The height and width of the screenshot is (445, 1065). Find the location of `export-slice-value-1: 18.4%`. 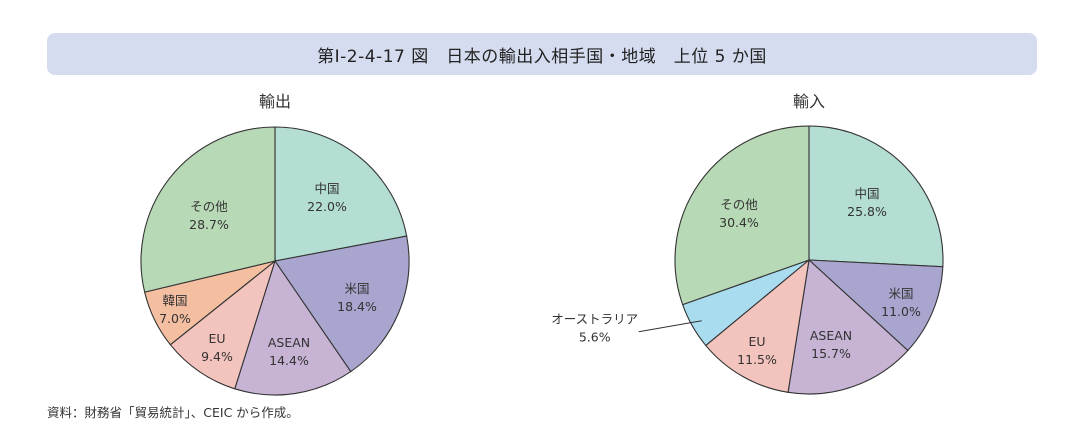

export-slice-value-1: 18.4% is located at coordinates (357, 306).